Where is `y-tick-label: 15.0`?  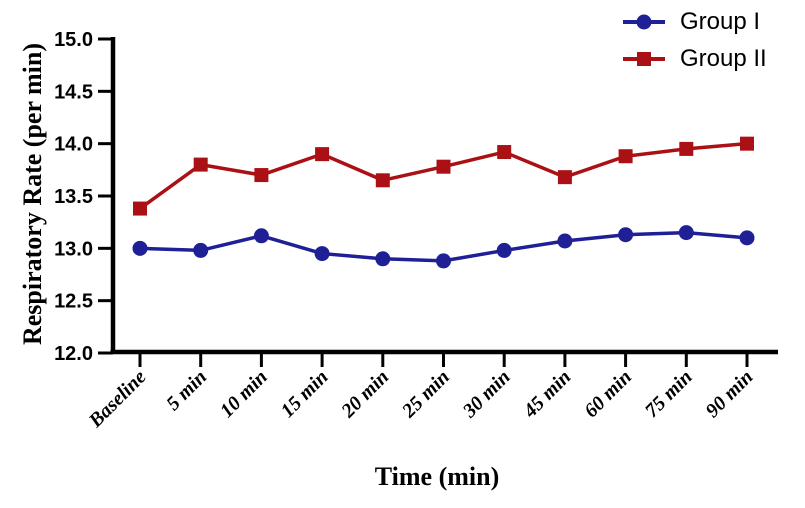
y-tick-label: 15.0 is located at coordinates (73, 40).